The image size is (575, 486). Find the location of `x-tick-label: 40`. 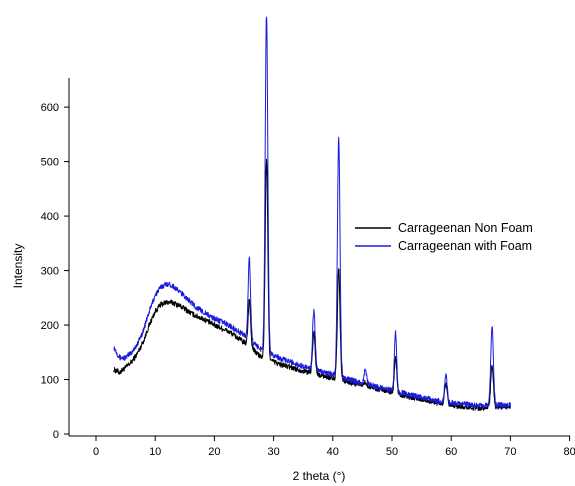

x-tick-label: 40 is located at coordinates (333, 452).